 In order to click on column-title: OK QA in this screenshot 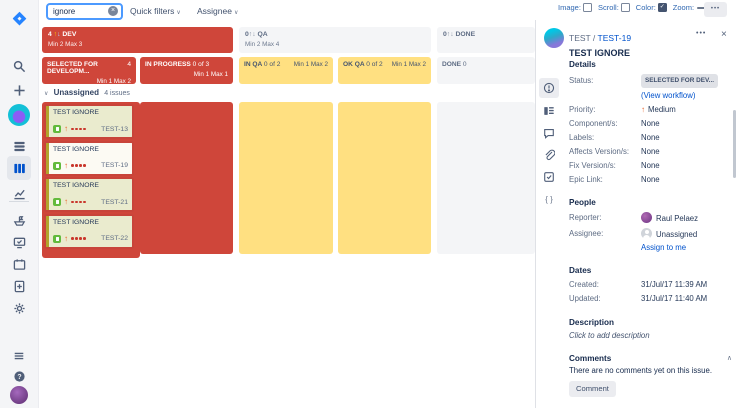, I will do `click(354, 64)`.